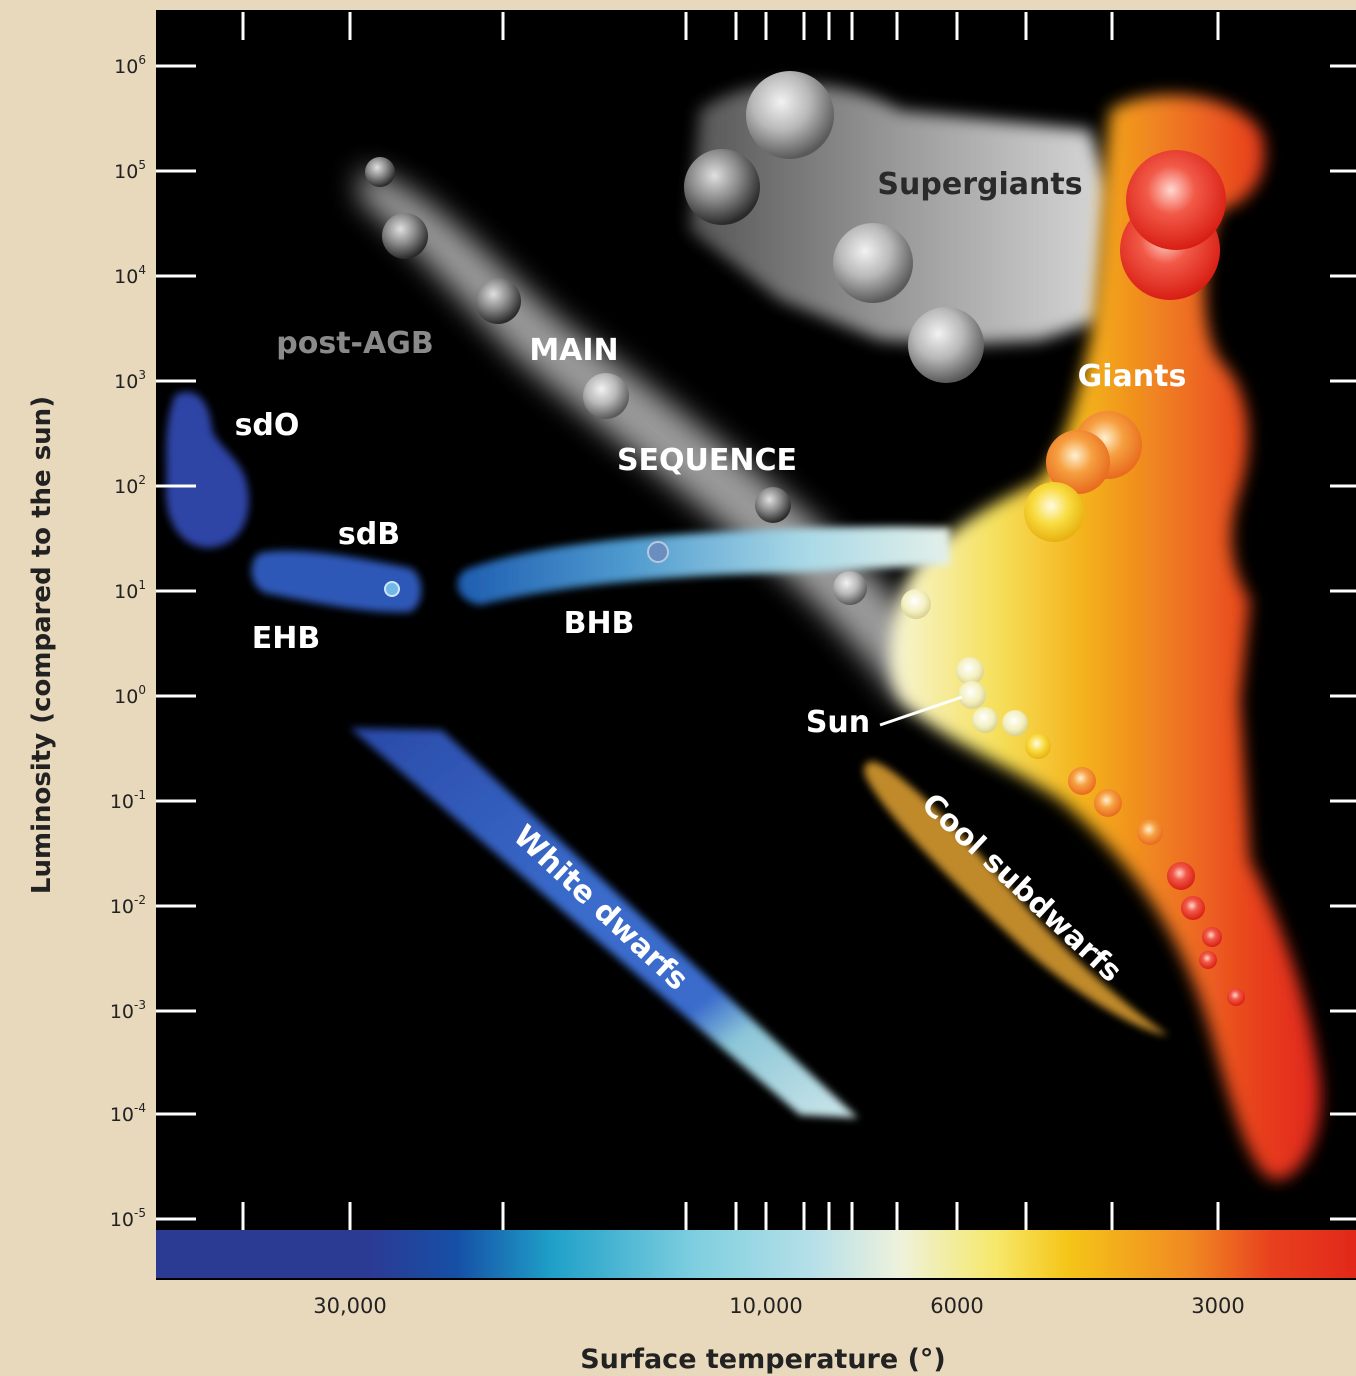 Image resolution: width=1356 pixels, height=1376 pixels. What do you see at coordinates (336, 581) in the screenshot?
I see `ehb-region` at bounding box center [336, 581].